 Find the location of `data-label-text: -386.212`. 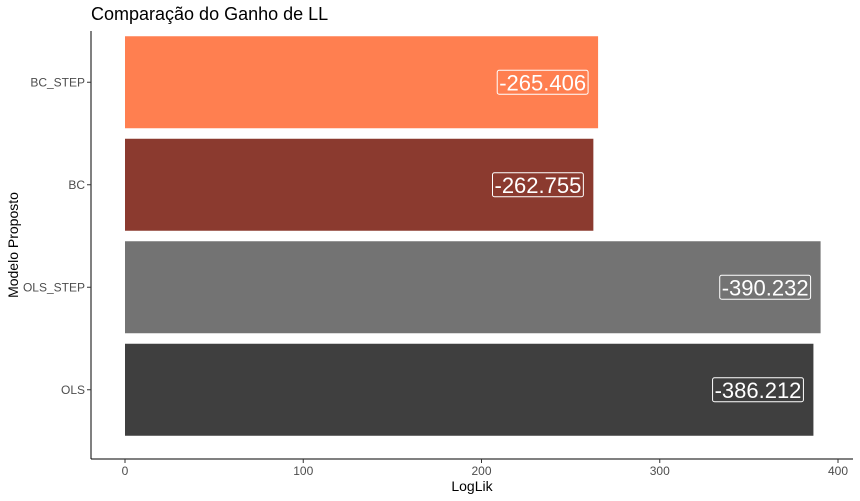

data-label-text: -386.212 is located at coordinates (758, 390).